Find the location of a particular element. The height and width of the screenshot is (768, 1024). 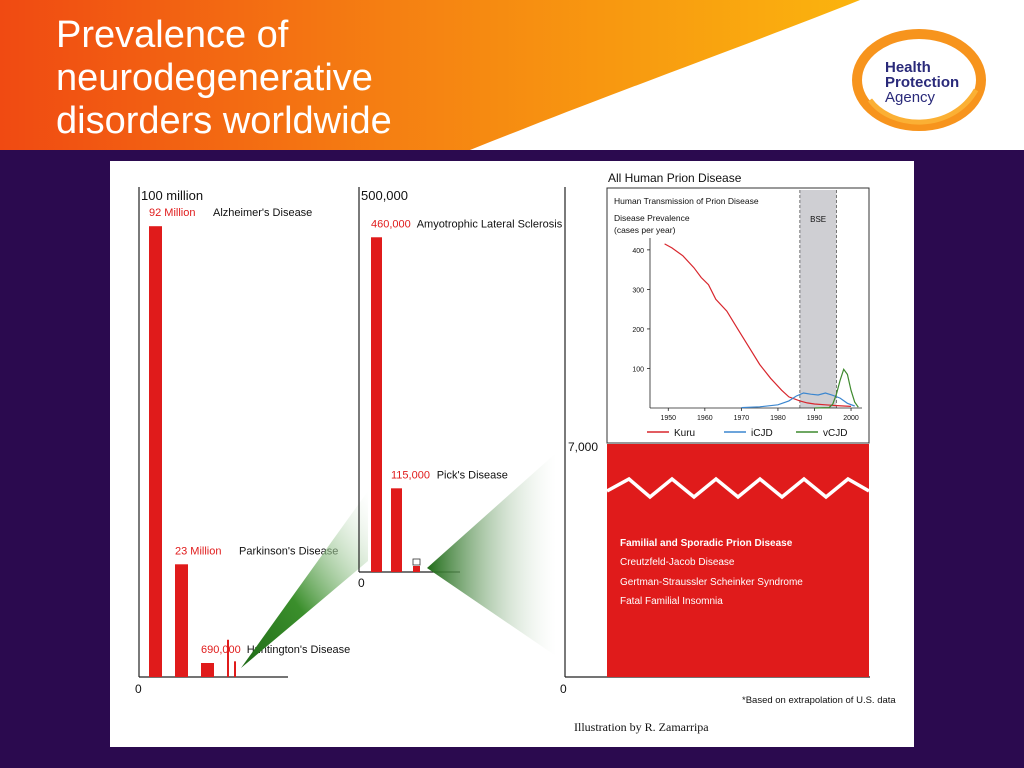

panel1-top-label: 100 million is located at coordinates (172, 195).